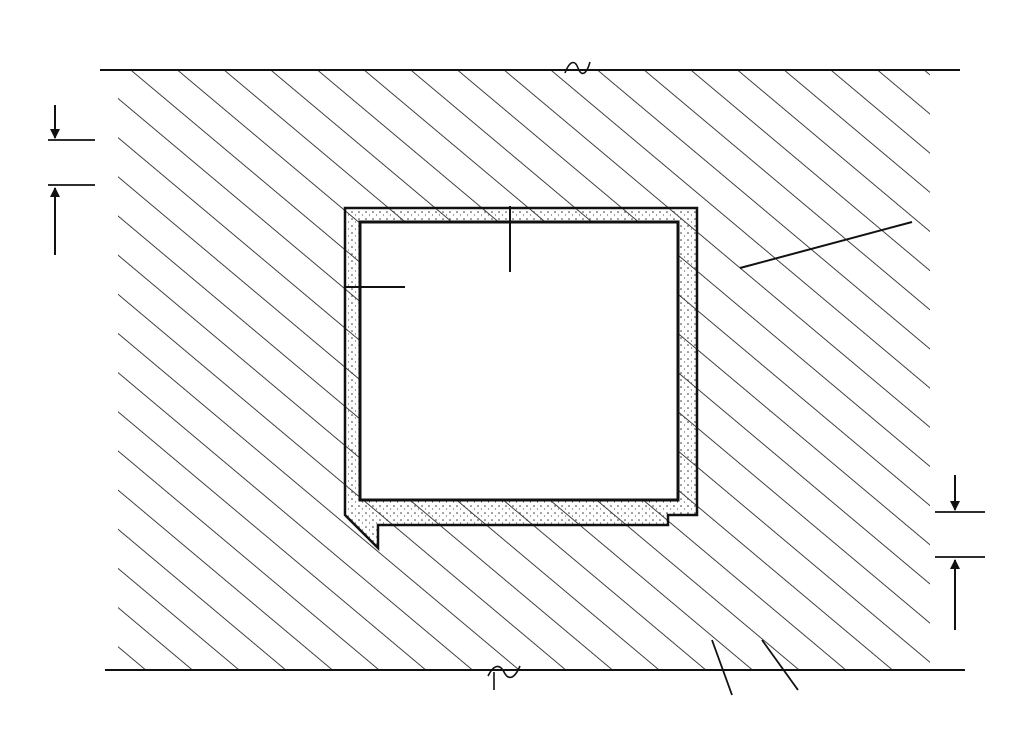  What do you see at coordinates (577, 68) in the screenshot?
I see `top-break-mark` at bounding box center [577, 68].